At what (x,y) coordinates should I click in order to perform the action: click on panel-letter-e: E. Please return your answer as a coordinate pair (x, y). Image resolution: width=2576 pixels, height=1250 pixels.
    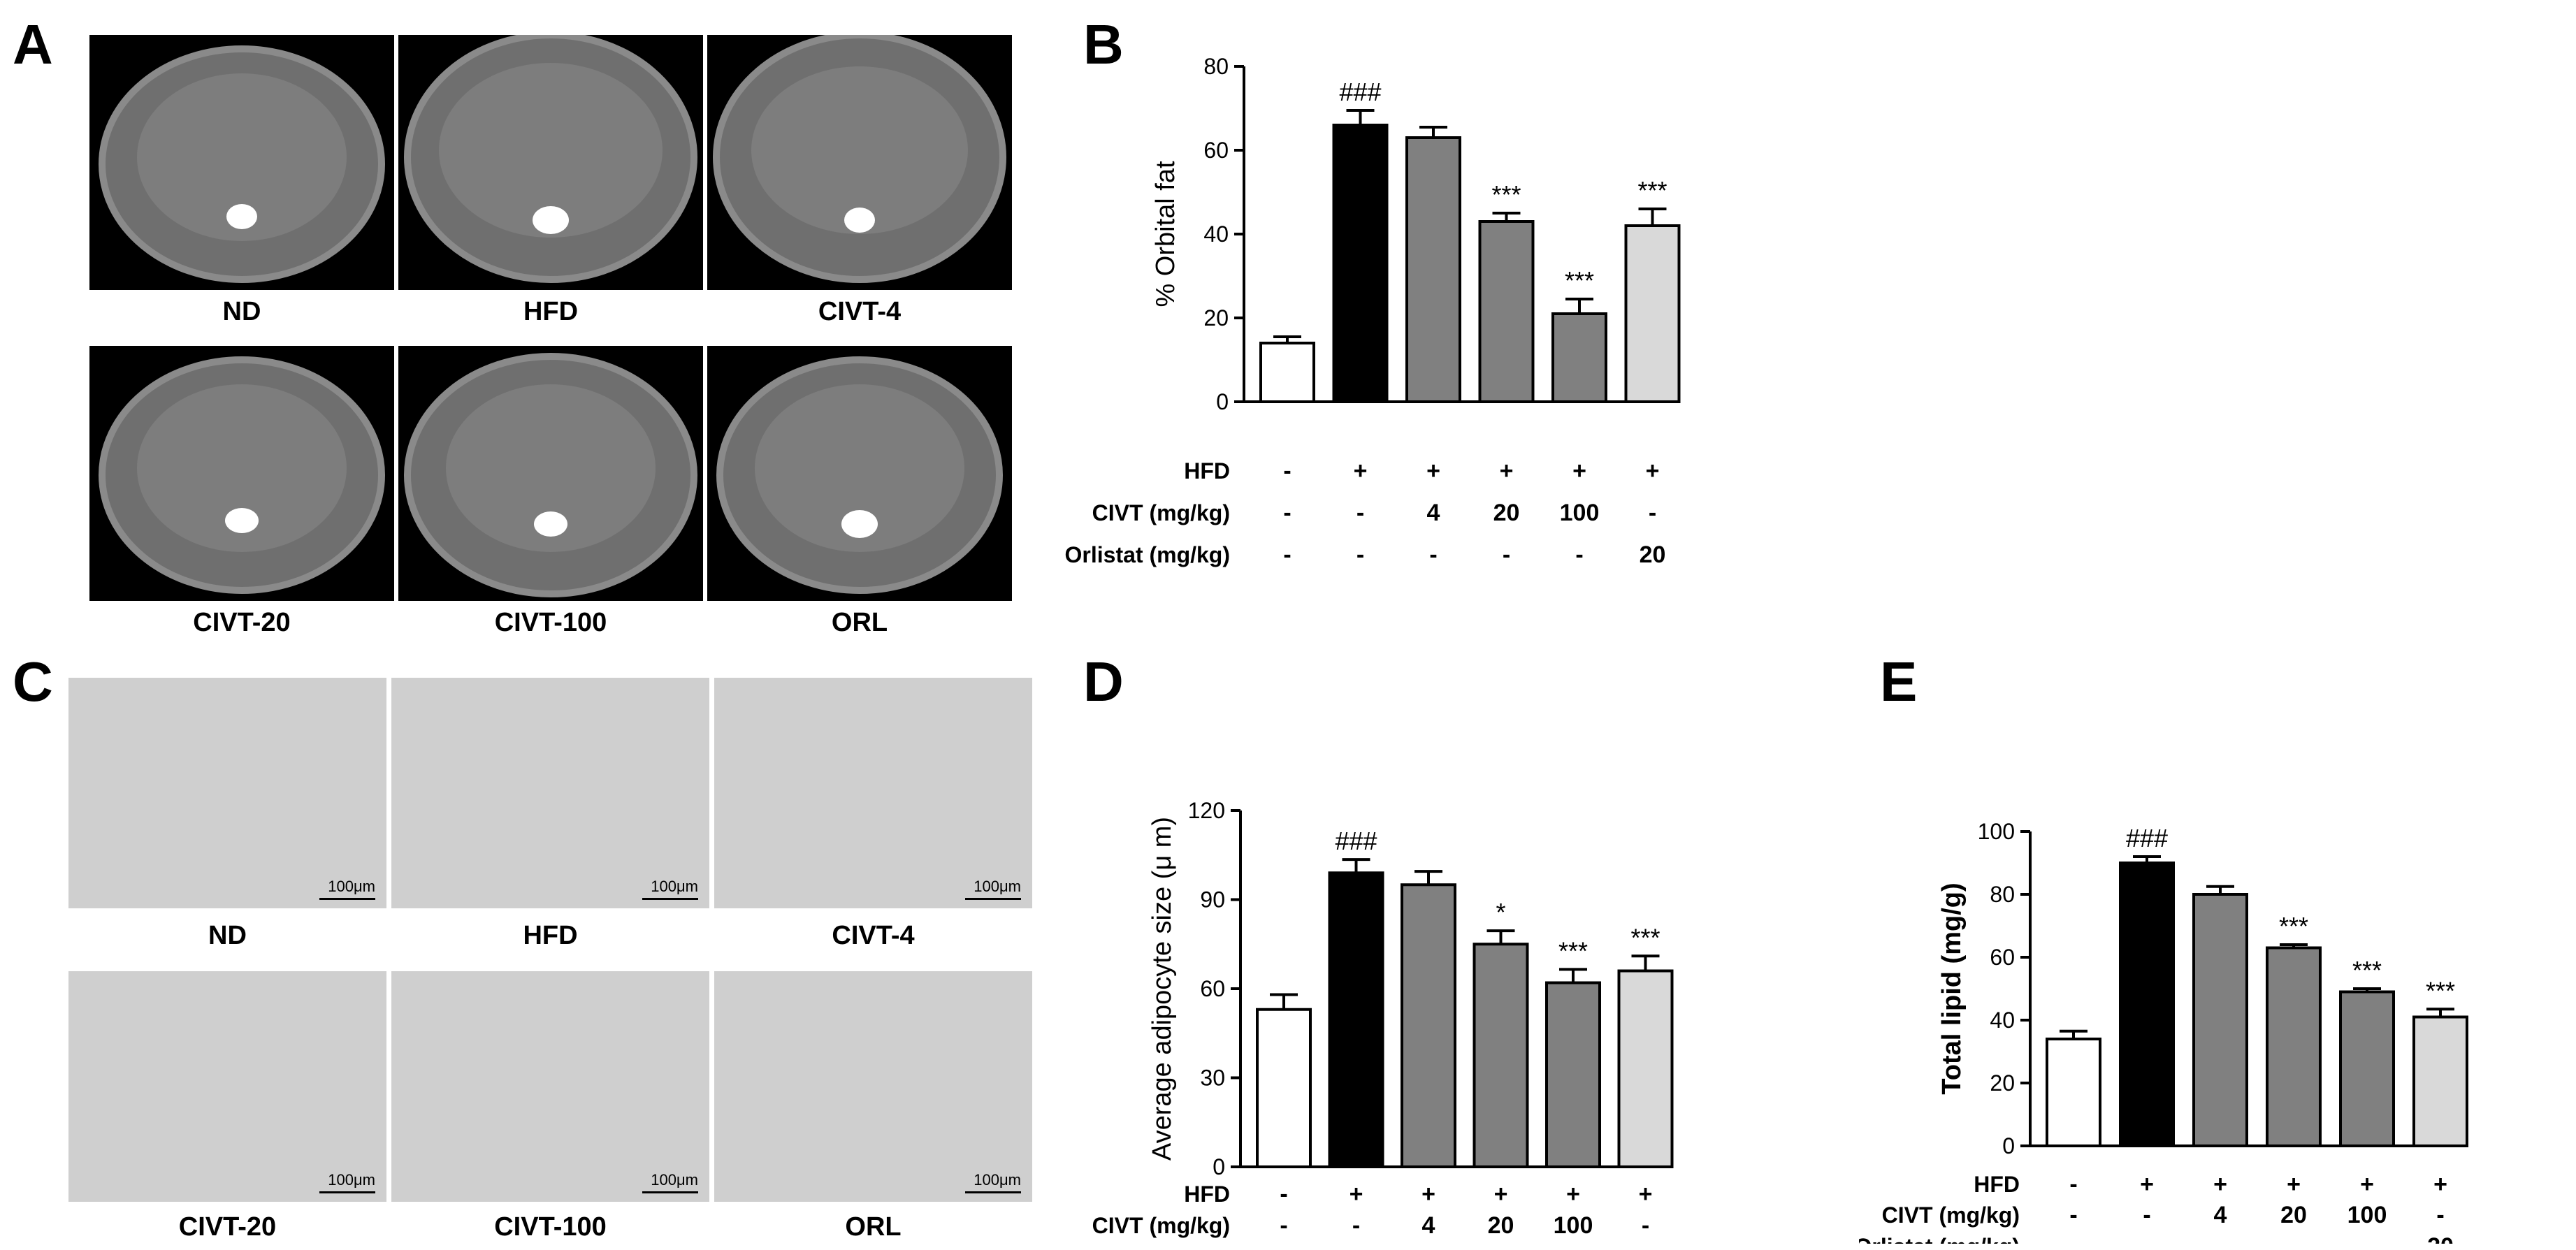
    Looking at the image, I should click on (1899, 682).